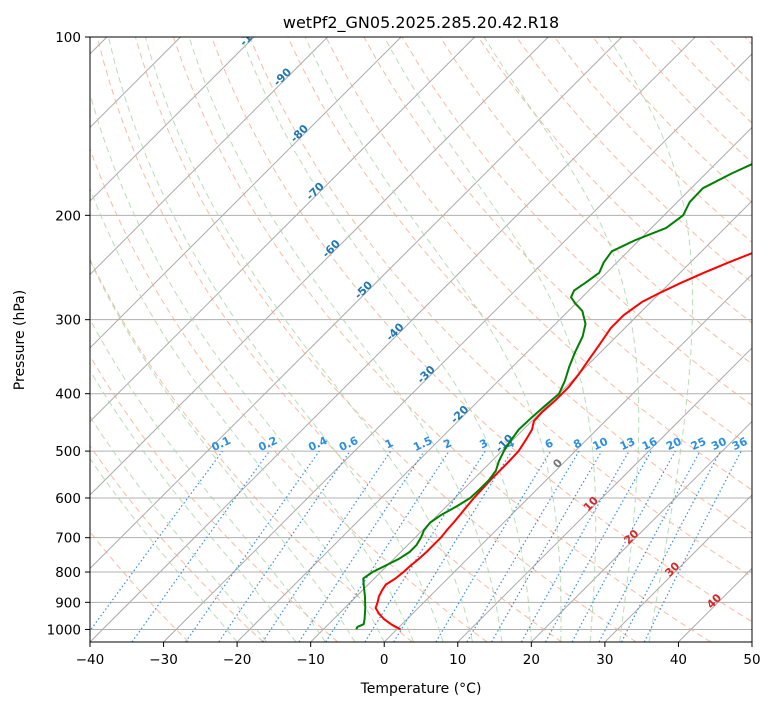 The width and height of the screenshot is (775, 708). Describe the element at coordinates (751, 660) in the screenshot. I see `x-tick-label: 50` at that location.